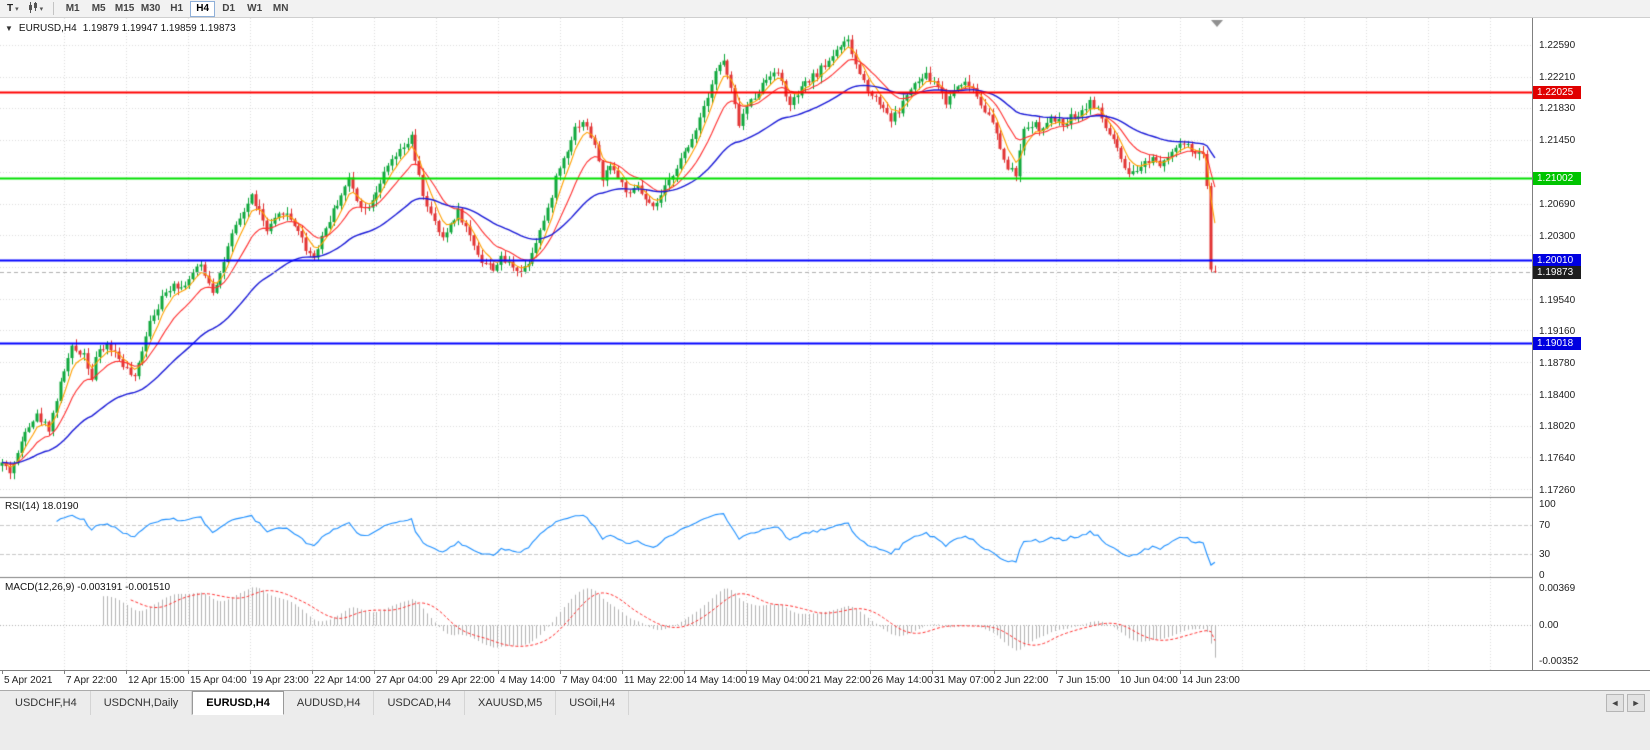  What do you see at coordinates (778, 680) in the screenshot?
I see `time-axis-label: 19 May 04:00` at bounding box center [778, 680].